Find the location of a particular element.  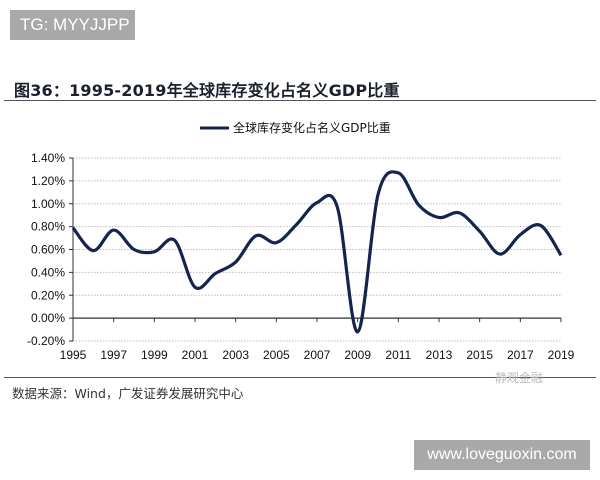

source-divider is located at coordinates (300, 377).